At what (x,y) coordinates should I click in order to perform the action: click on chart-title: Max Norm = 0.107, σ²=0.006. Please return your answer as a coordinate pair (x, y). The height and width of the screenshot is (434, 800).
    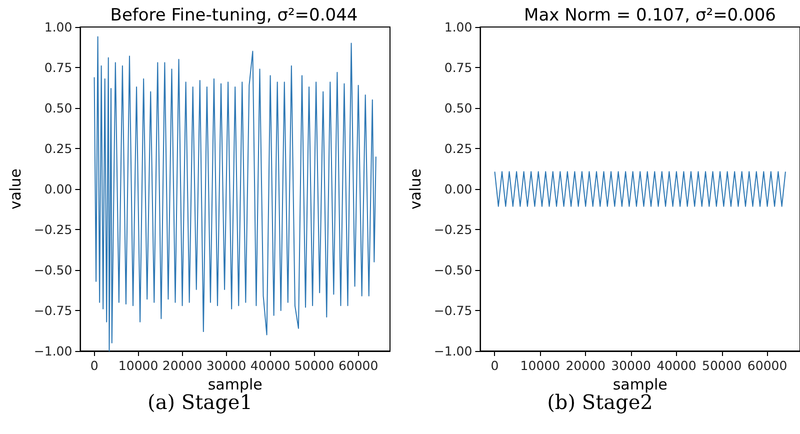
    Looking at the image, I should click on (650, 16).